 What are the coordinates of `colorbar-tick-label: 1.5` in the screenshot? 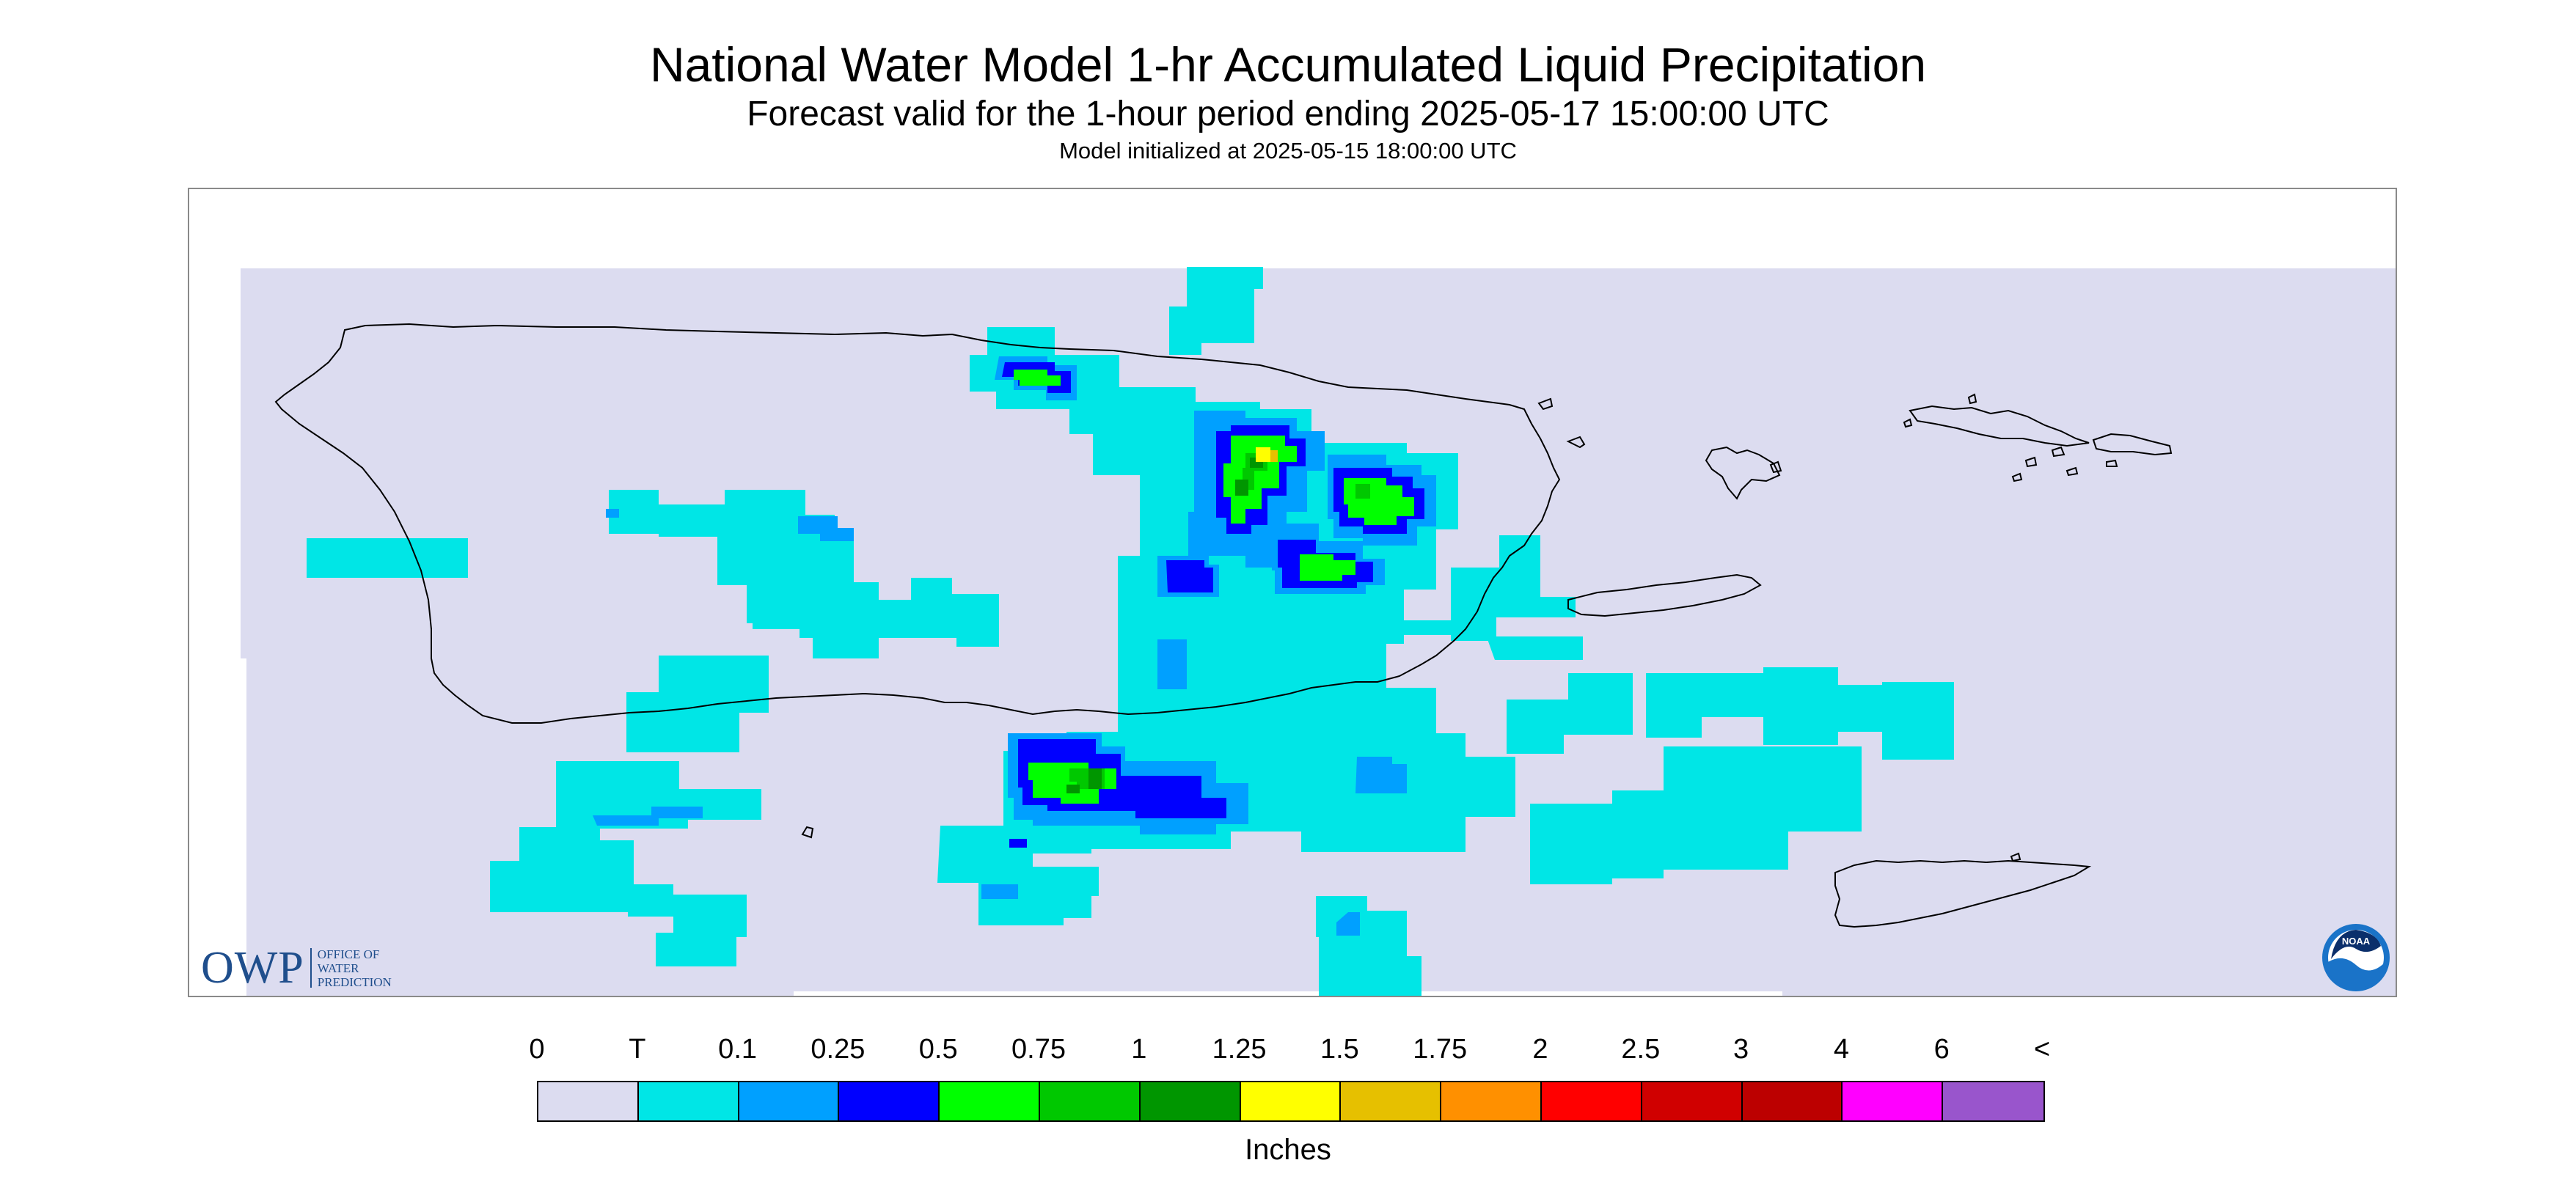 It's located at (1339, 1049).